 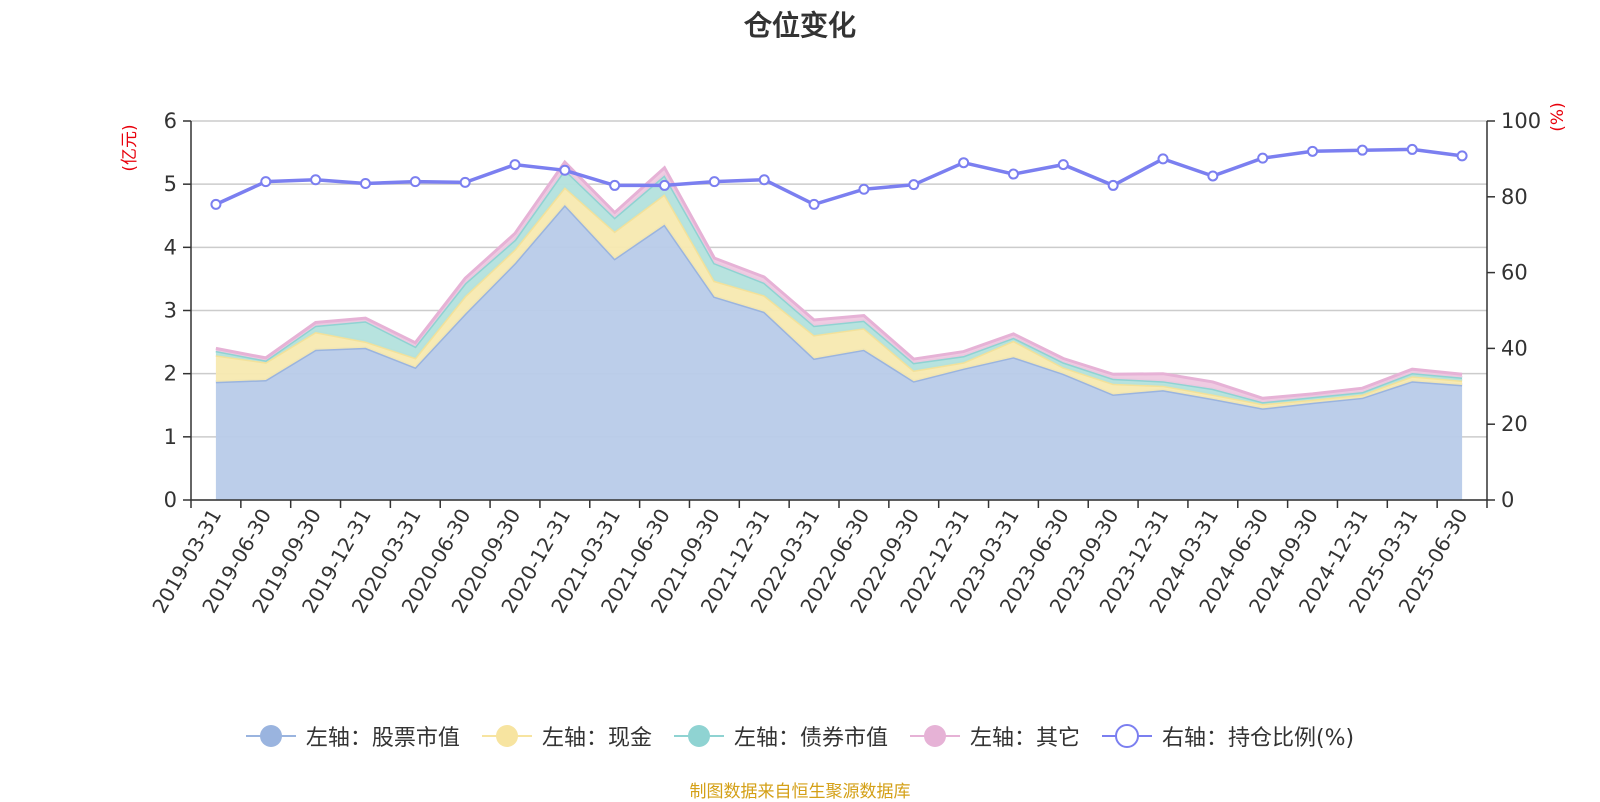 I want to click on legend-item-stock: 左轴：股票市值, so click(x=352, y=736).